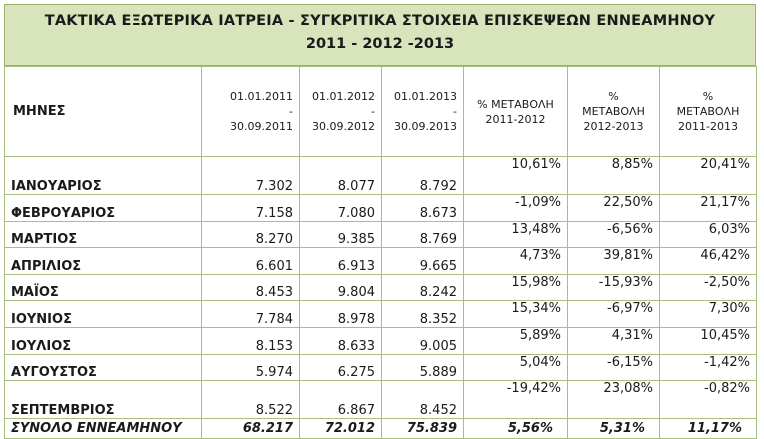 The height and width of the screenshot is (439, 764). Describe the element at coordinates (515, 111) in the screenshot. I see `column-header-change-2011-2012: % ΜΕΤΑΒΟΛΗ 2011-2012` at that location.